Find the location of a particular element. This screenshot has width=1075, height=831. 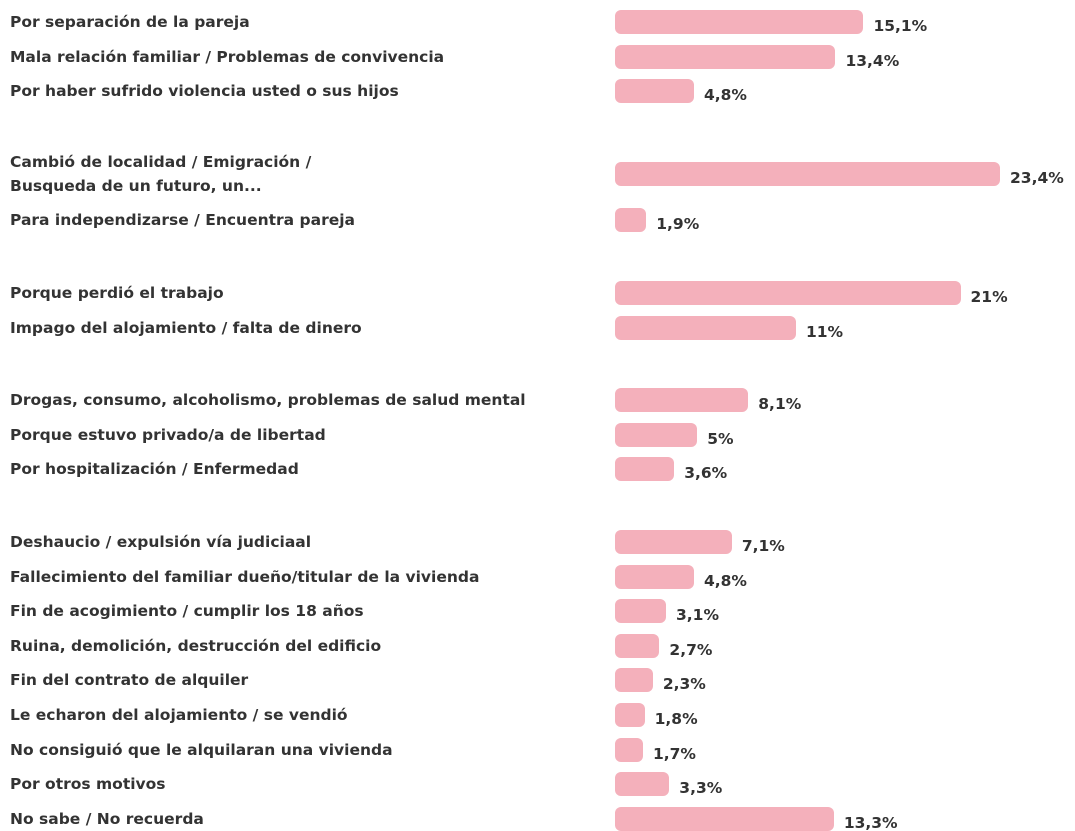

value-label: 1,9% is located at coordinates (678, 224).